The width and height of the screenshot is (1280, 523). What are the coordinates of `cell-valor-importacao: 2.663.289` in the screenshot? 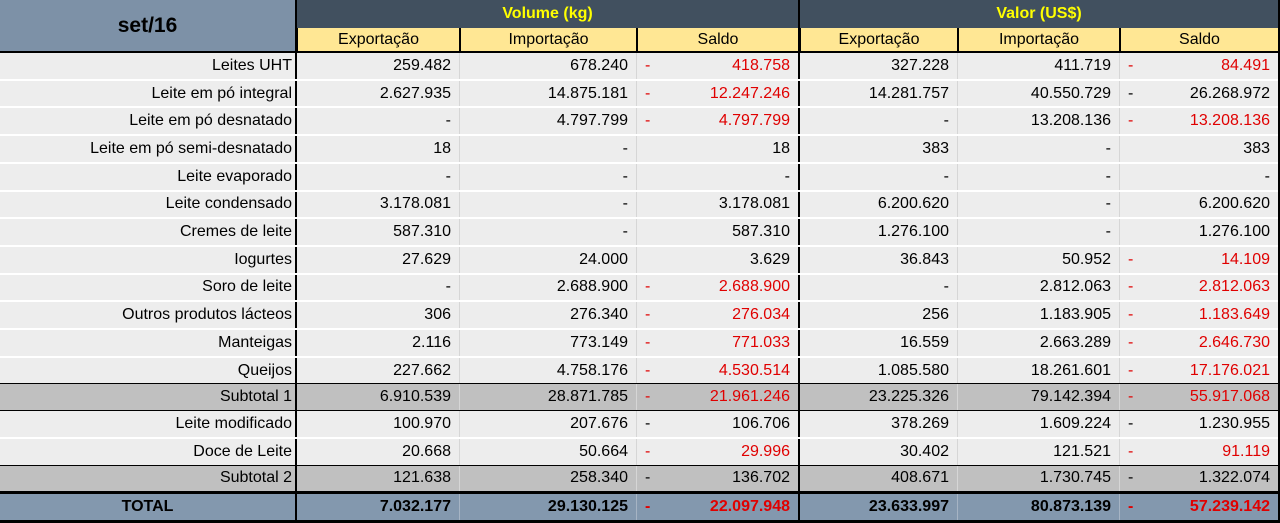 It's located at (1039, 343).